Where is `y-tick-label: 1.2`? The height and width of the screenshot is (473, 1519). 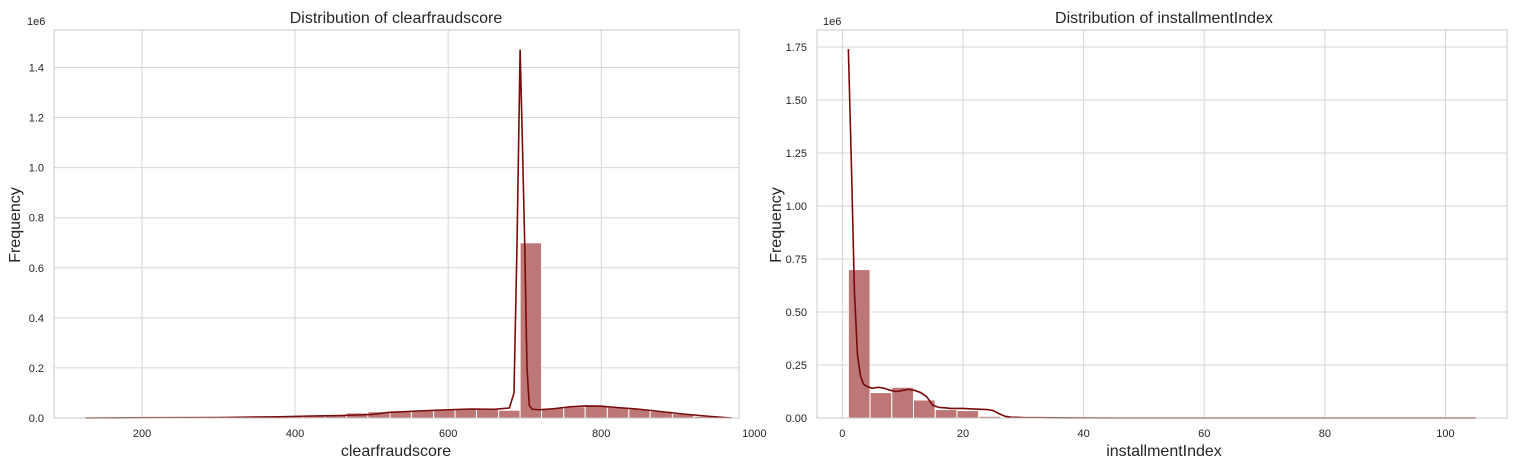 y-tick-label: 1.2 is located at coordinates (36, 119).